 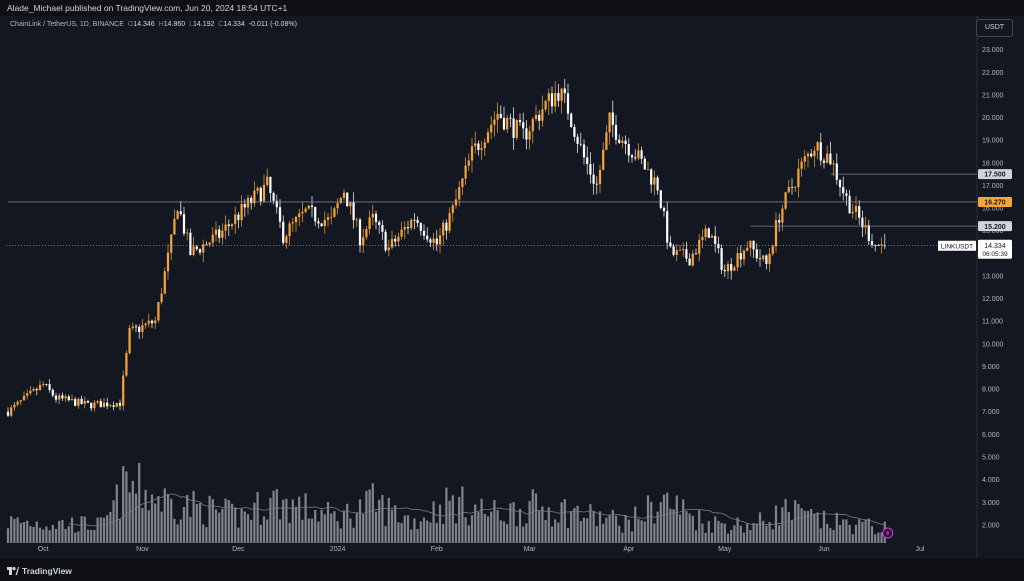 I want to click on currency-button: USDT, so click(x=994, y=28).